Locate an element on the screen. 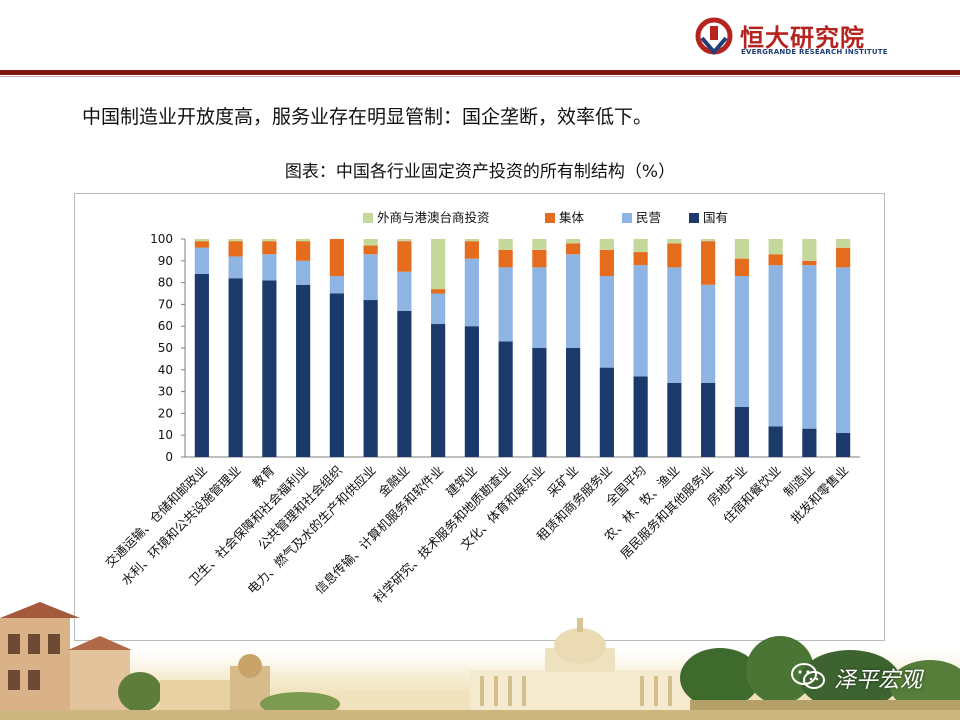 The width and height of the screenshot is (960, 720). legend-label: 集体 is located at coordinates (572, 217).